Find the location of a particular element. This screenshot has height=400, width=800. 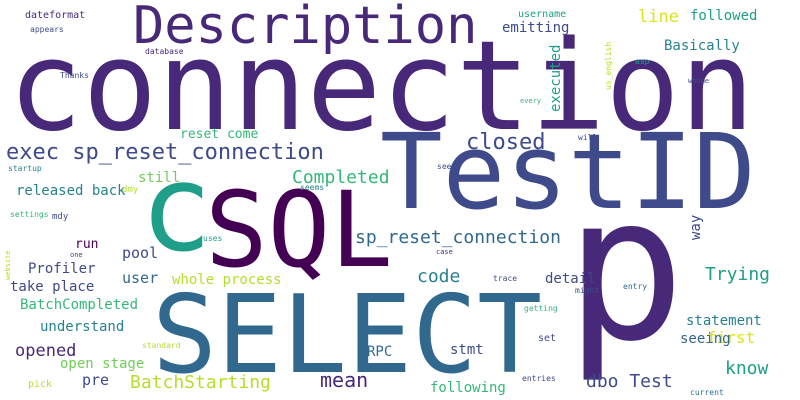

word-case: case is located at coordinates (444, 252).